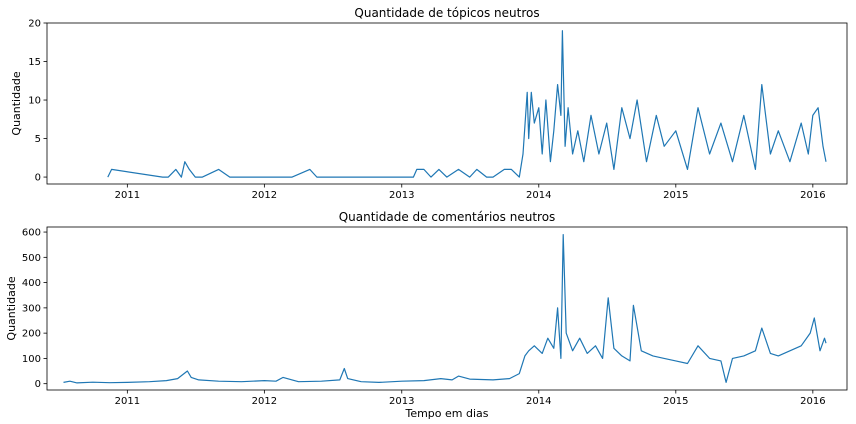 Image resolution: width=856 pixels, height=424 pixels. What do you see at coordinates (34, 62) in the screenshot?
I see `y-tick-label: 15` at bounding box center [34, 62].